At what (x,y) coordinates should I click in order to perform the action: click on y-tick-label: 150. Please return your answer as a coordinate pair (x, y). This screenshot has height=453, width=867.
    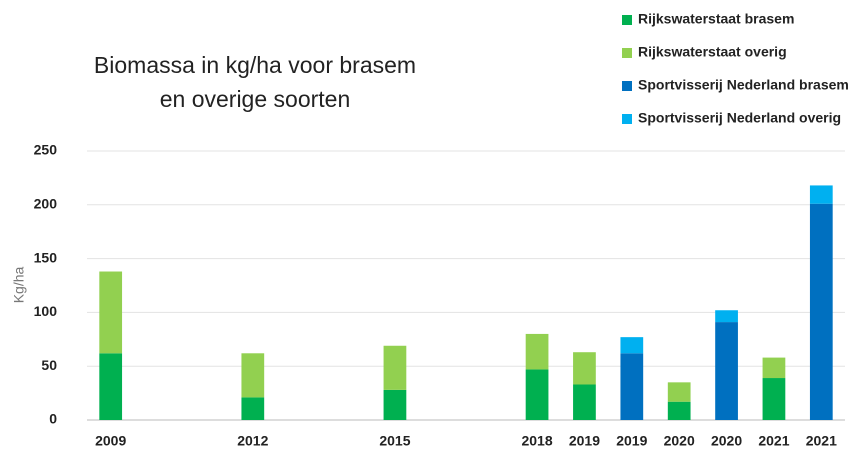
    Looking at the image, I should click on (46, 257).